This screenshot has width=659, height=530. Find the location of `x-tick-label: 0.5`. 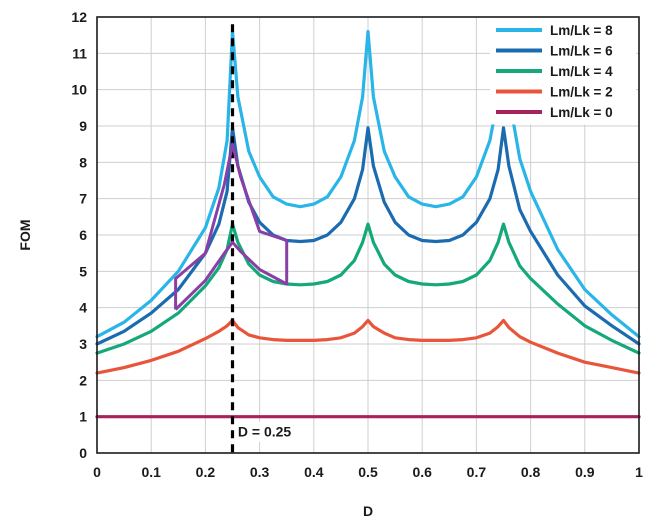

x-tick-label: 0.5 is located at coordinates (368, 472).